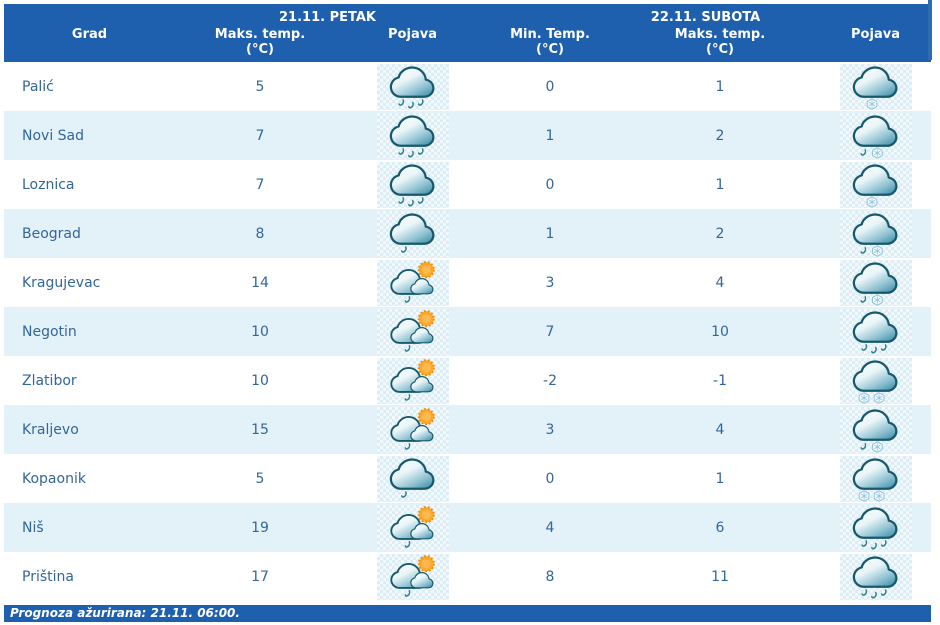 This screenshot has width=940, height=625. I want to click on city-name: Kopaonik, so click(54, 478).